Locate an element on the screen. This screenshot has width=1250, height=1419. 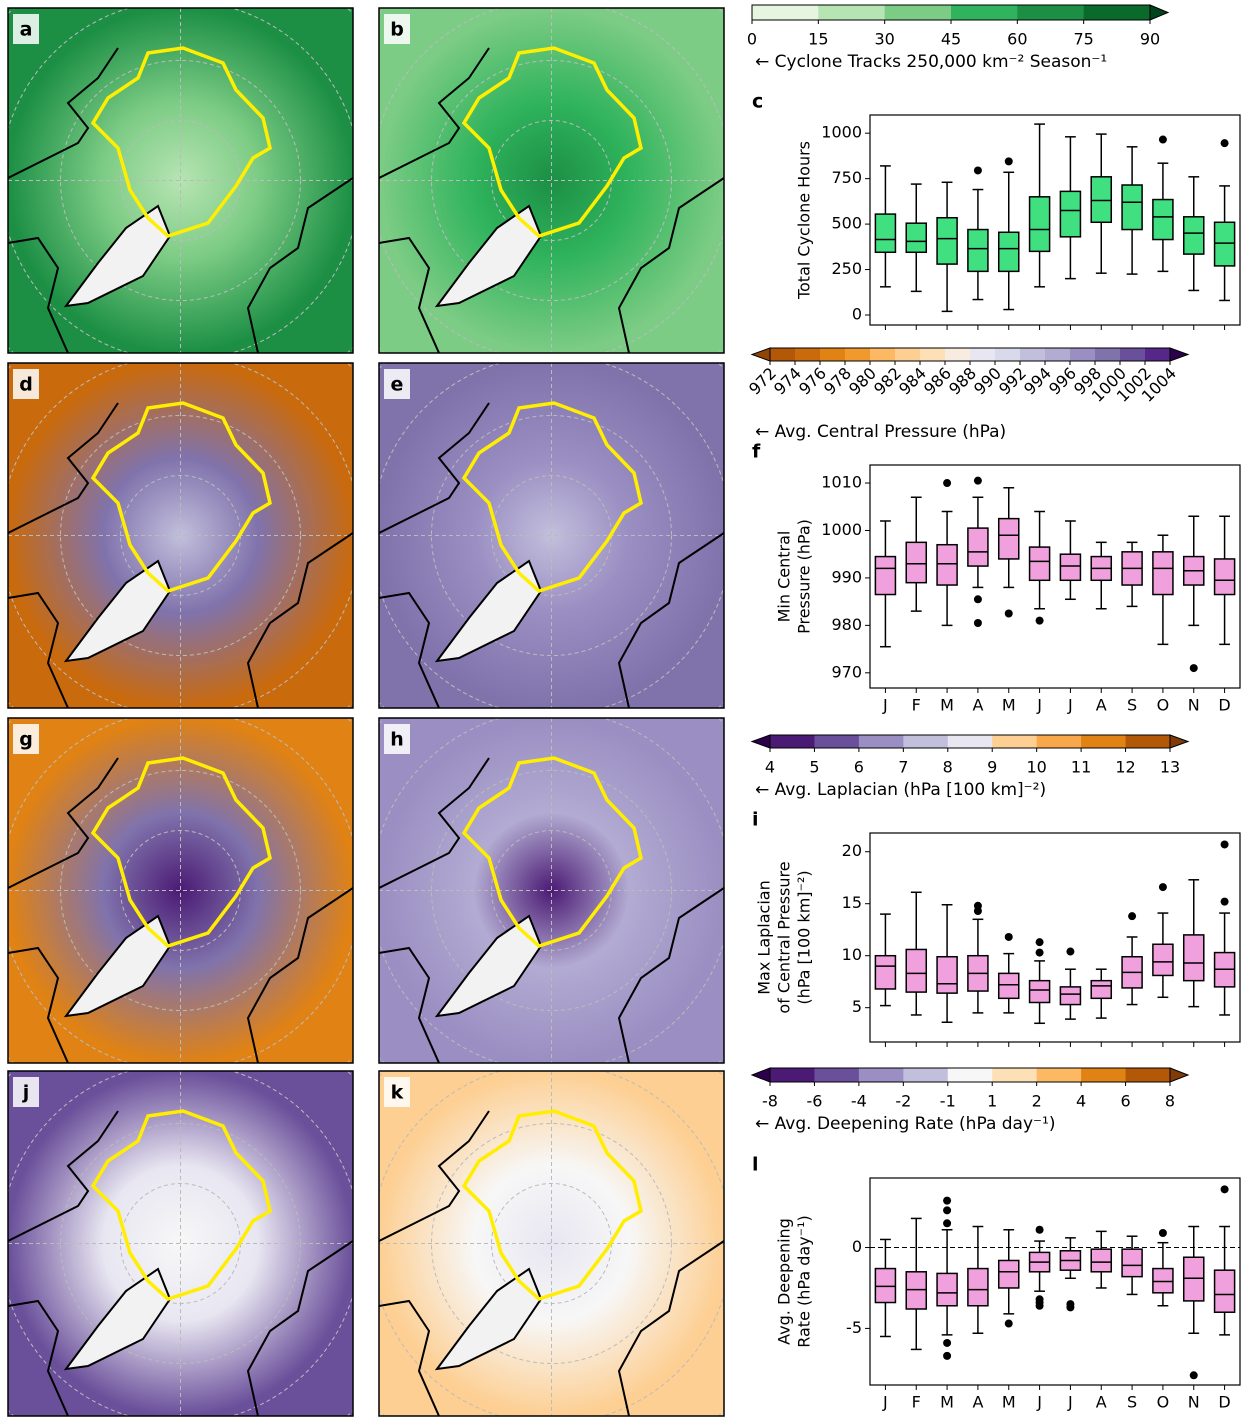
x-tick-label: D is located at coordinates (1224, 705).